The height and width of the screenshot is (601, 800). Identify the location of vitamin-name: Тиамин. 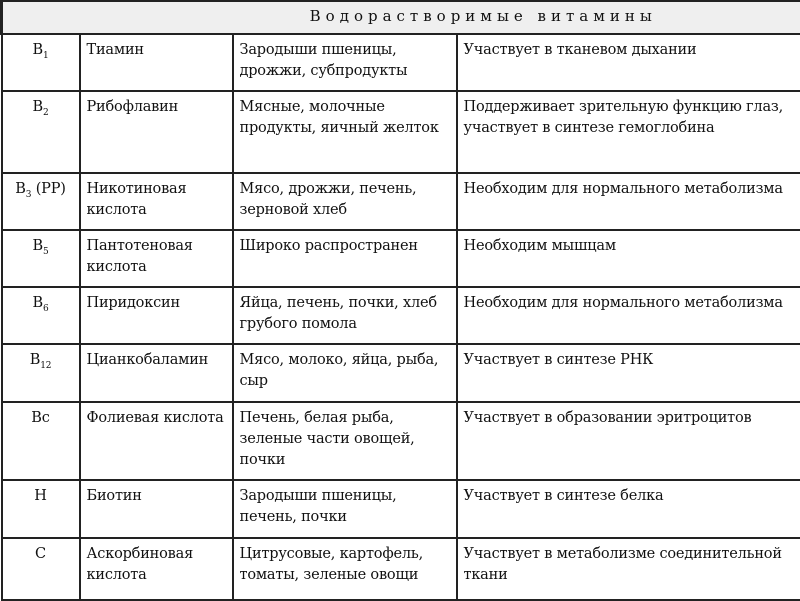
(156, 62).